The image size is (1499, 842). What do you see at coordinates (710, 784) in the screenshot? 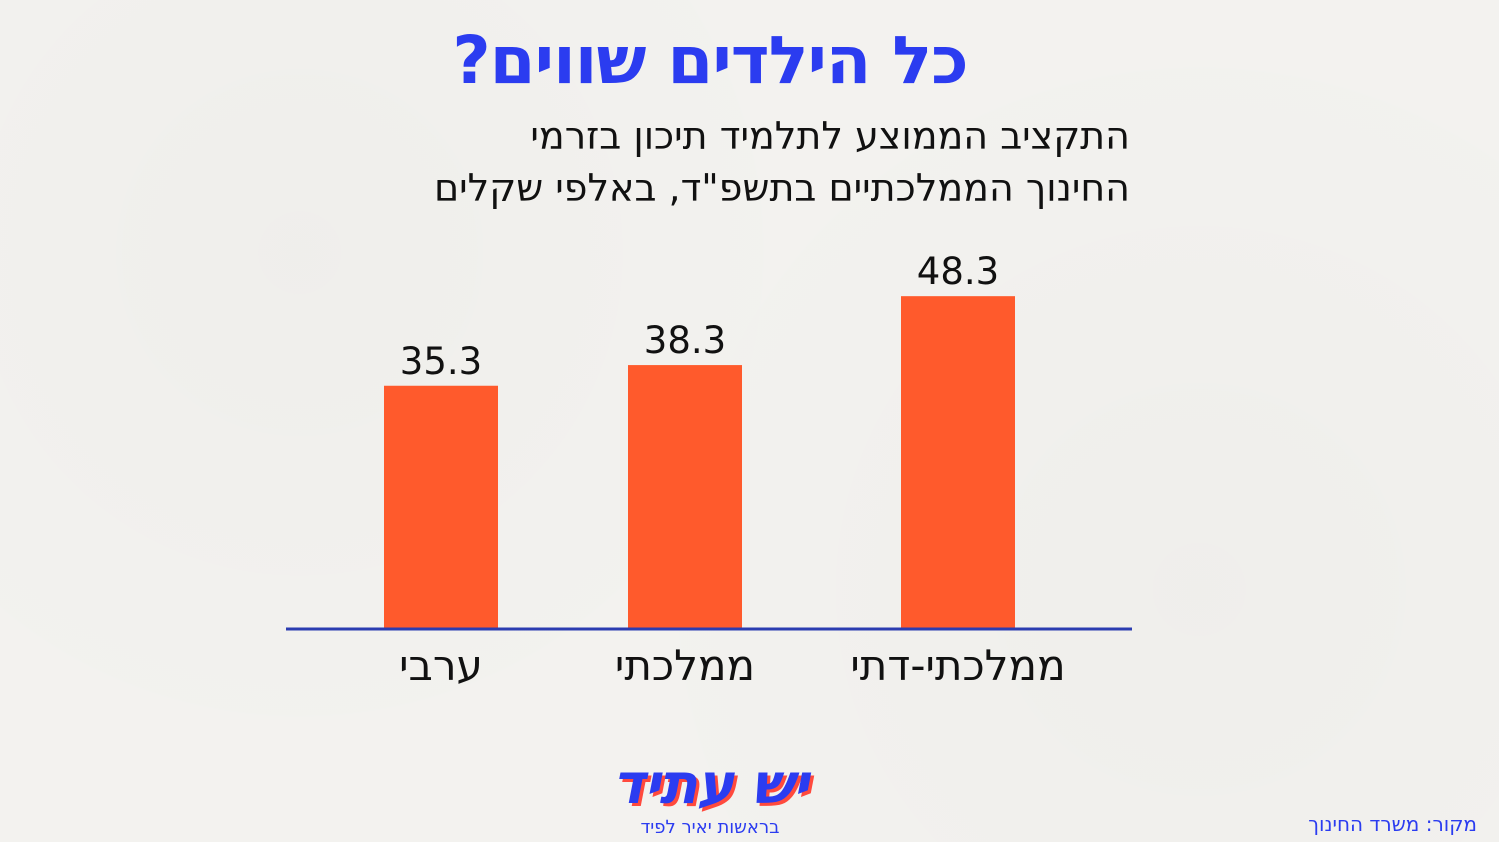
I see `logo-wordmark: יש עתיד` at bounding box center [710, 784].